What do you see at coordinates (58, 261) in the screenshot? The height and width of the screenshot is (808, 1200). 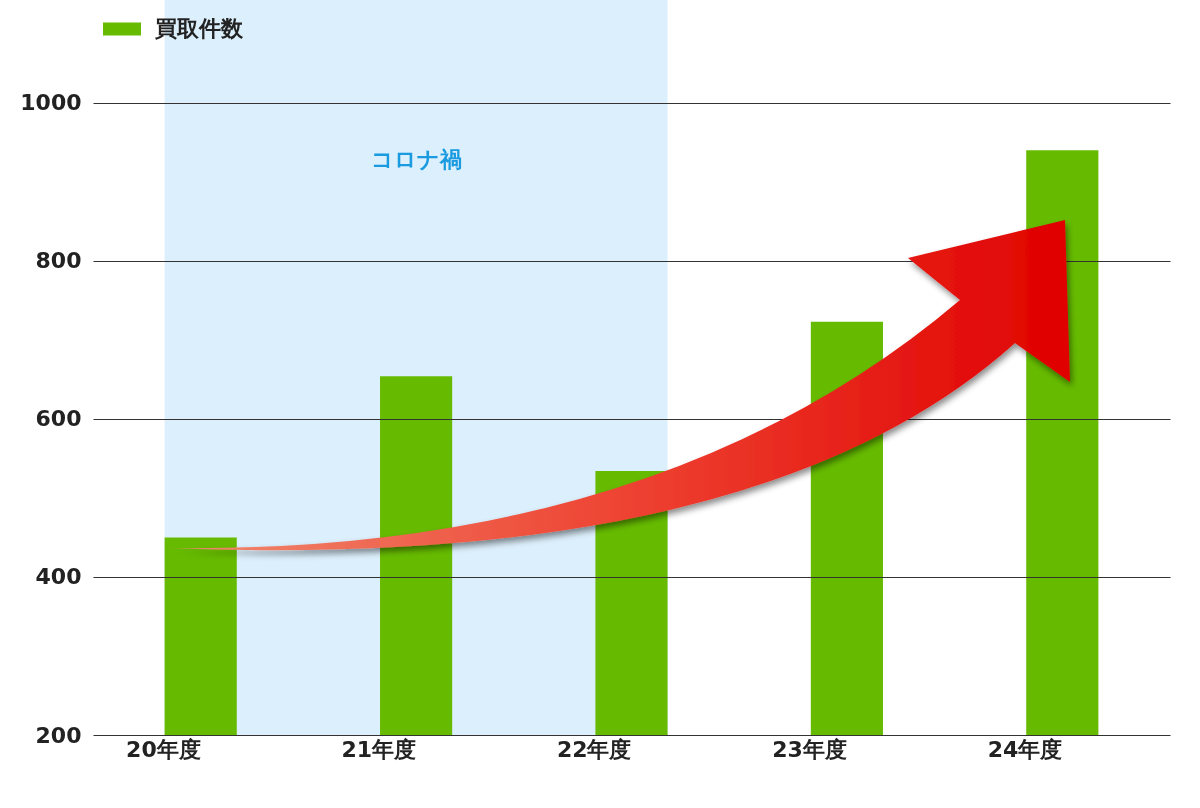 I see `y-tick-label: 800` at bounding box center [58, 261].